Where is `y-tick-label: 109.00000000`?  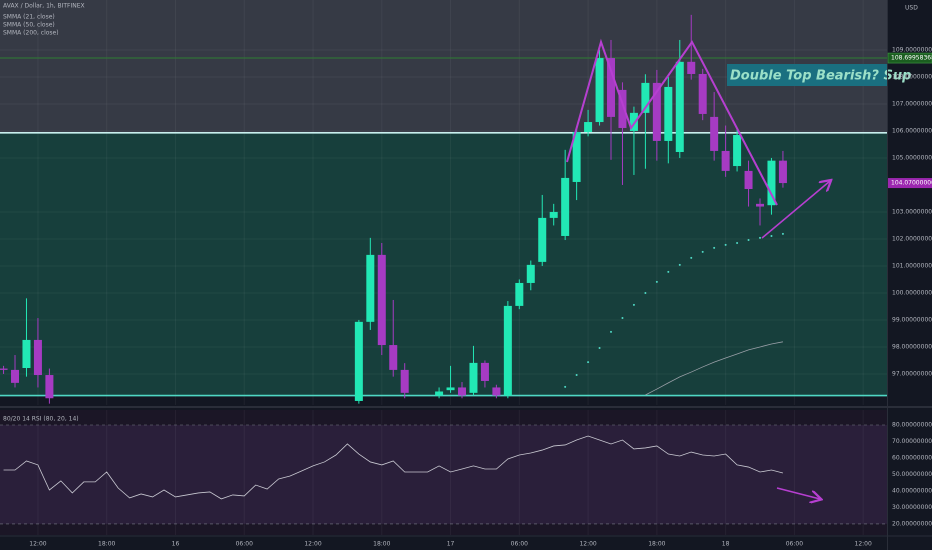 y-tick-label: 109.00000000 is located at coordinates (912, 49).